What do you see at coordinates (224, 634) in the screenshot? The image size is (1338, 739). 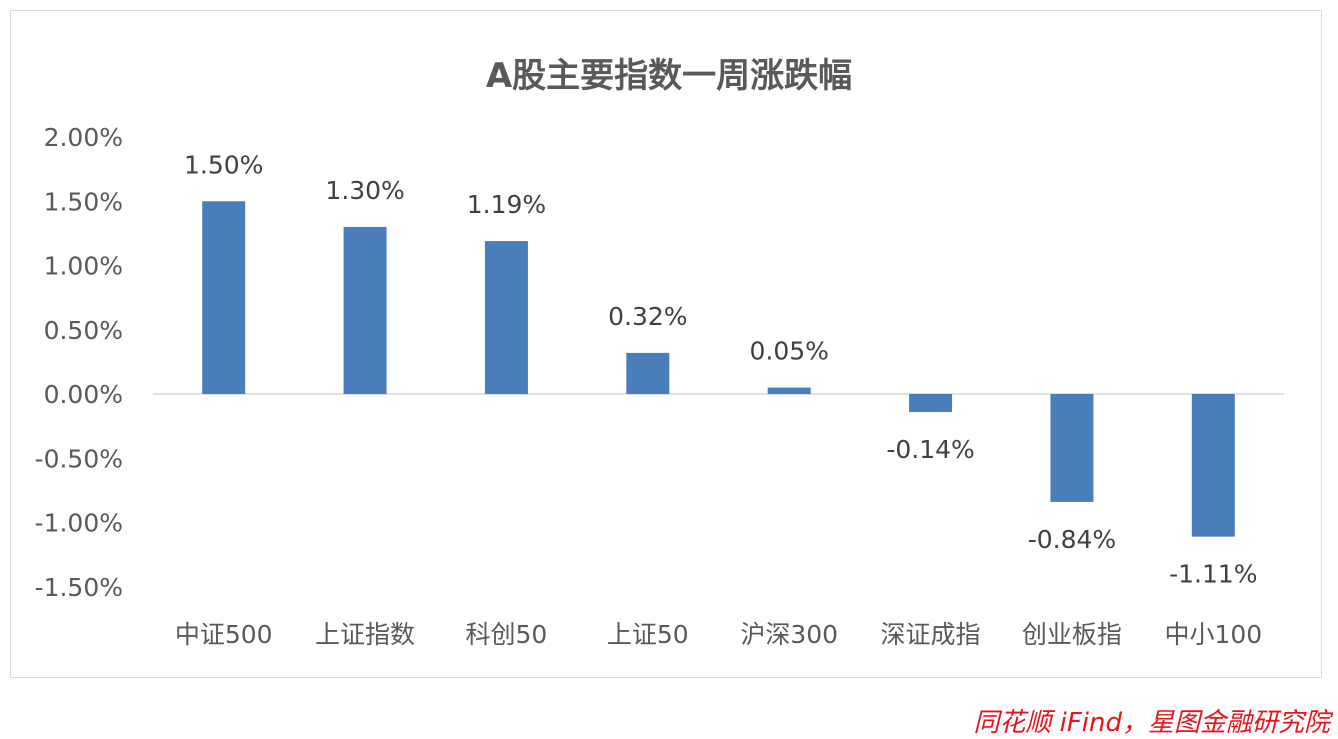 I see `x-tick-label: 中证500` at bounding box center [224, 634].